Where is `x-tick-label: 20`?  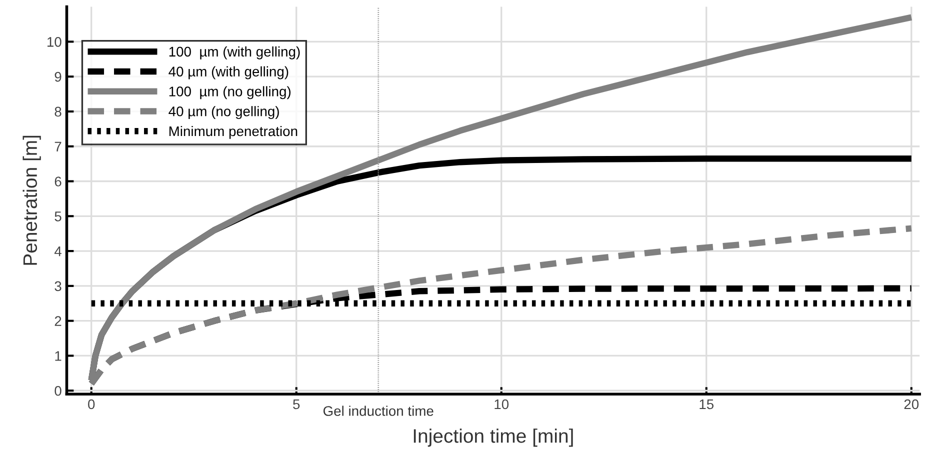
x-tick-label: 20 is located at coordinates (911, 404).